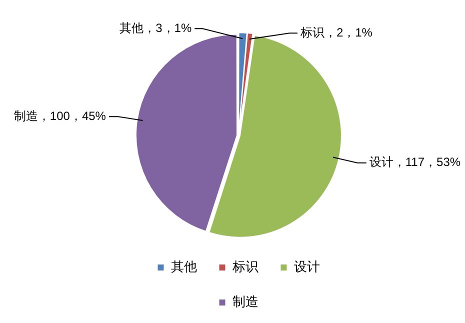 The height and width of the screenshot is (323, 465). Describe the element at coordinates (245, 302) in the screenshot. I see `legend-label: 制造` at that location.